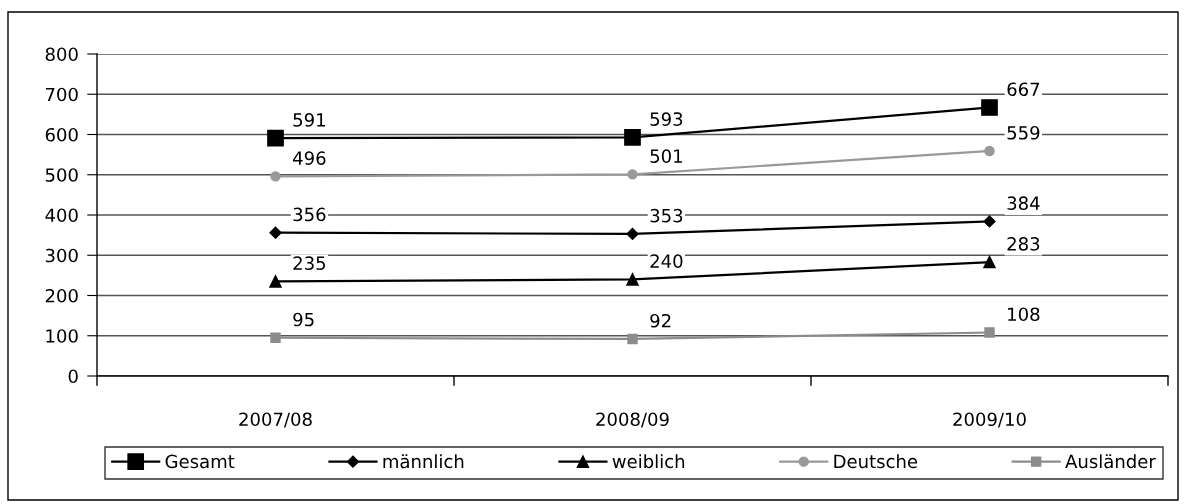 Image resolution: width=1186 pixels, height=504 pixels. I want to click on data-label: 95, so click(303, 319).